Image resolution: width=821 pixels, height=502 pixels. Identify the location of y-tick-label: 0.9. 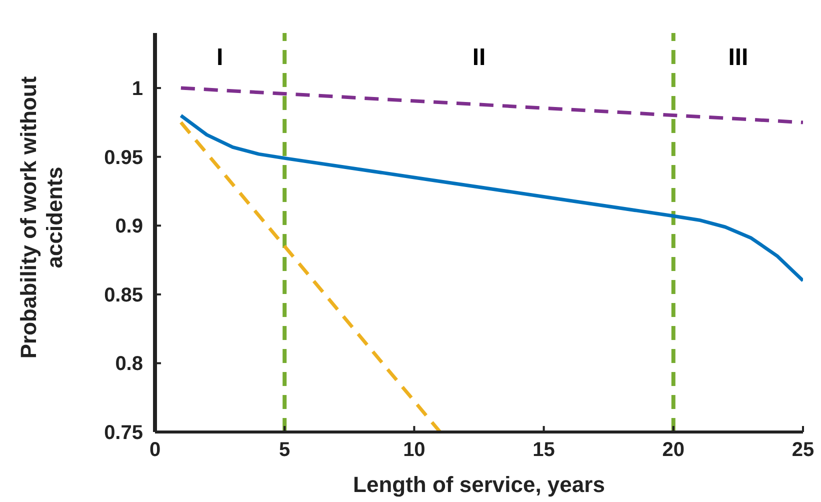
(129, 227).